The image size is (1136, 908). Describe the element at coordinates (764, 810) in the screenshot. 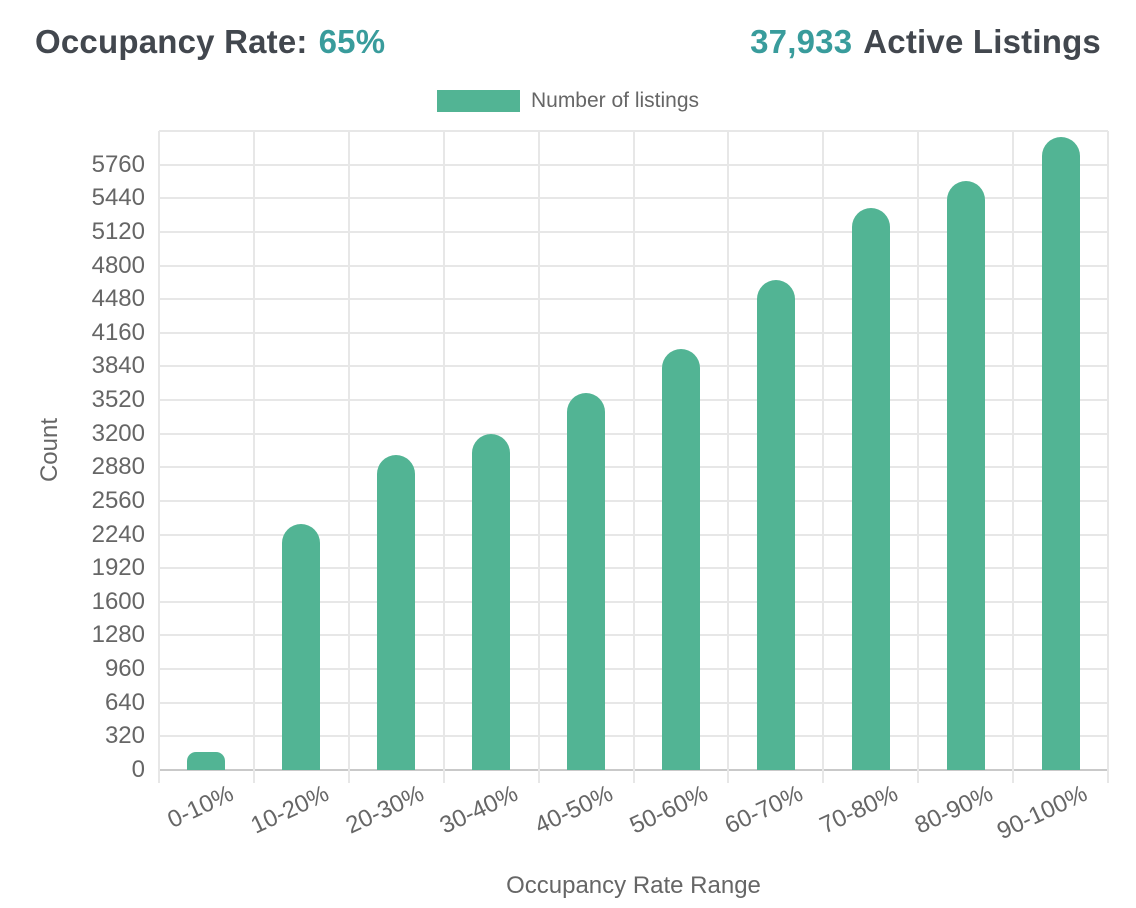

I see `x-tick-label: 60-70%` at that location.